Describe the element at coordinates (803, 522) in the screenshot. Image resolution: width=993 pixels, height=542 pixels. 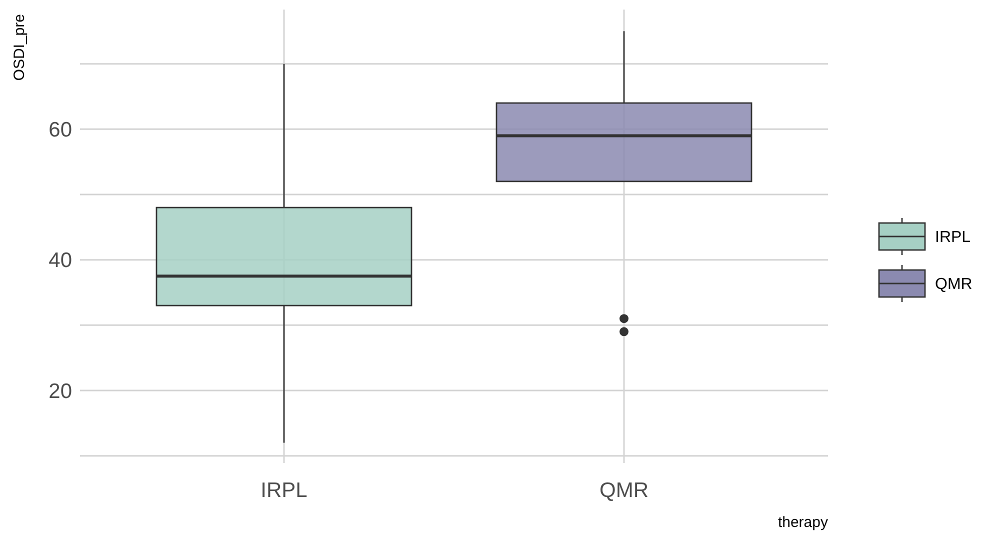
I see `x-axis-title: therapy` at that location.